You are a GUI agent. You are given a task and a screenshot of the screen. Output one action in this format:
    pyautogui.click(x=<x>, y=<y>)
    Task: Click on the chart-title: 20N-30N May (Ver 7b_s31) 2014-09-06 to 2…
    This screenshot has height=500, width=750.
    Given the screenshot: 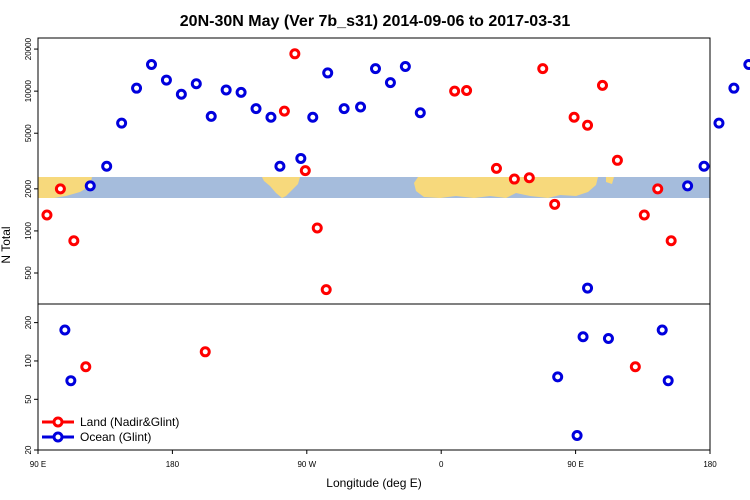 What is the action you would take?
    pyautogui.click(x=375, y=21)
    